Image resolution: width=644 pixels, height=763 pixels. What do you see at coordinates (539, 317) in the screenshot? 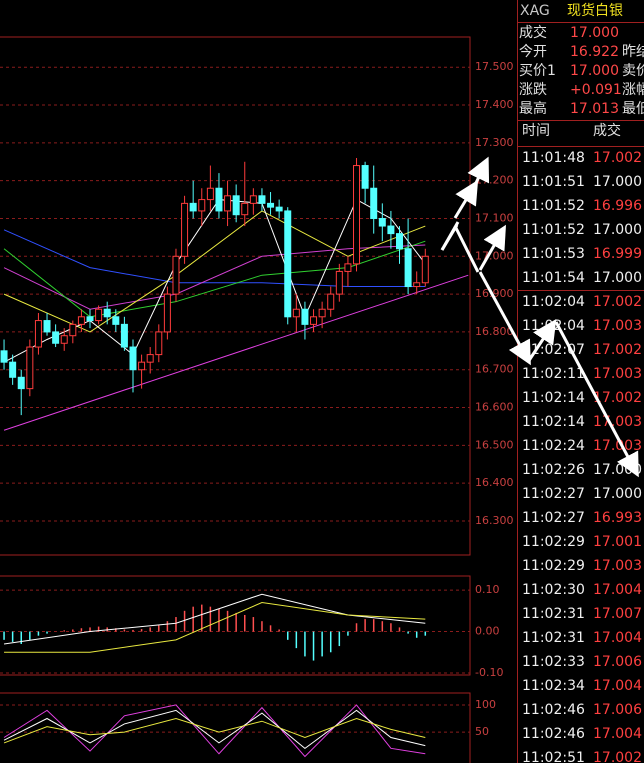
I see `annotation-arrows` at bounding box center [539, 317].